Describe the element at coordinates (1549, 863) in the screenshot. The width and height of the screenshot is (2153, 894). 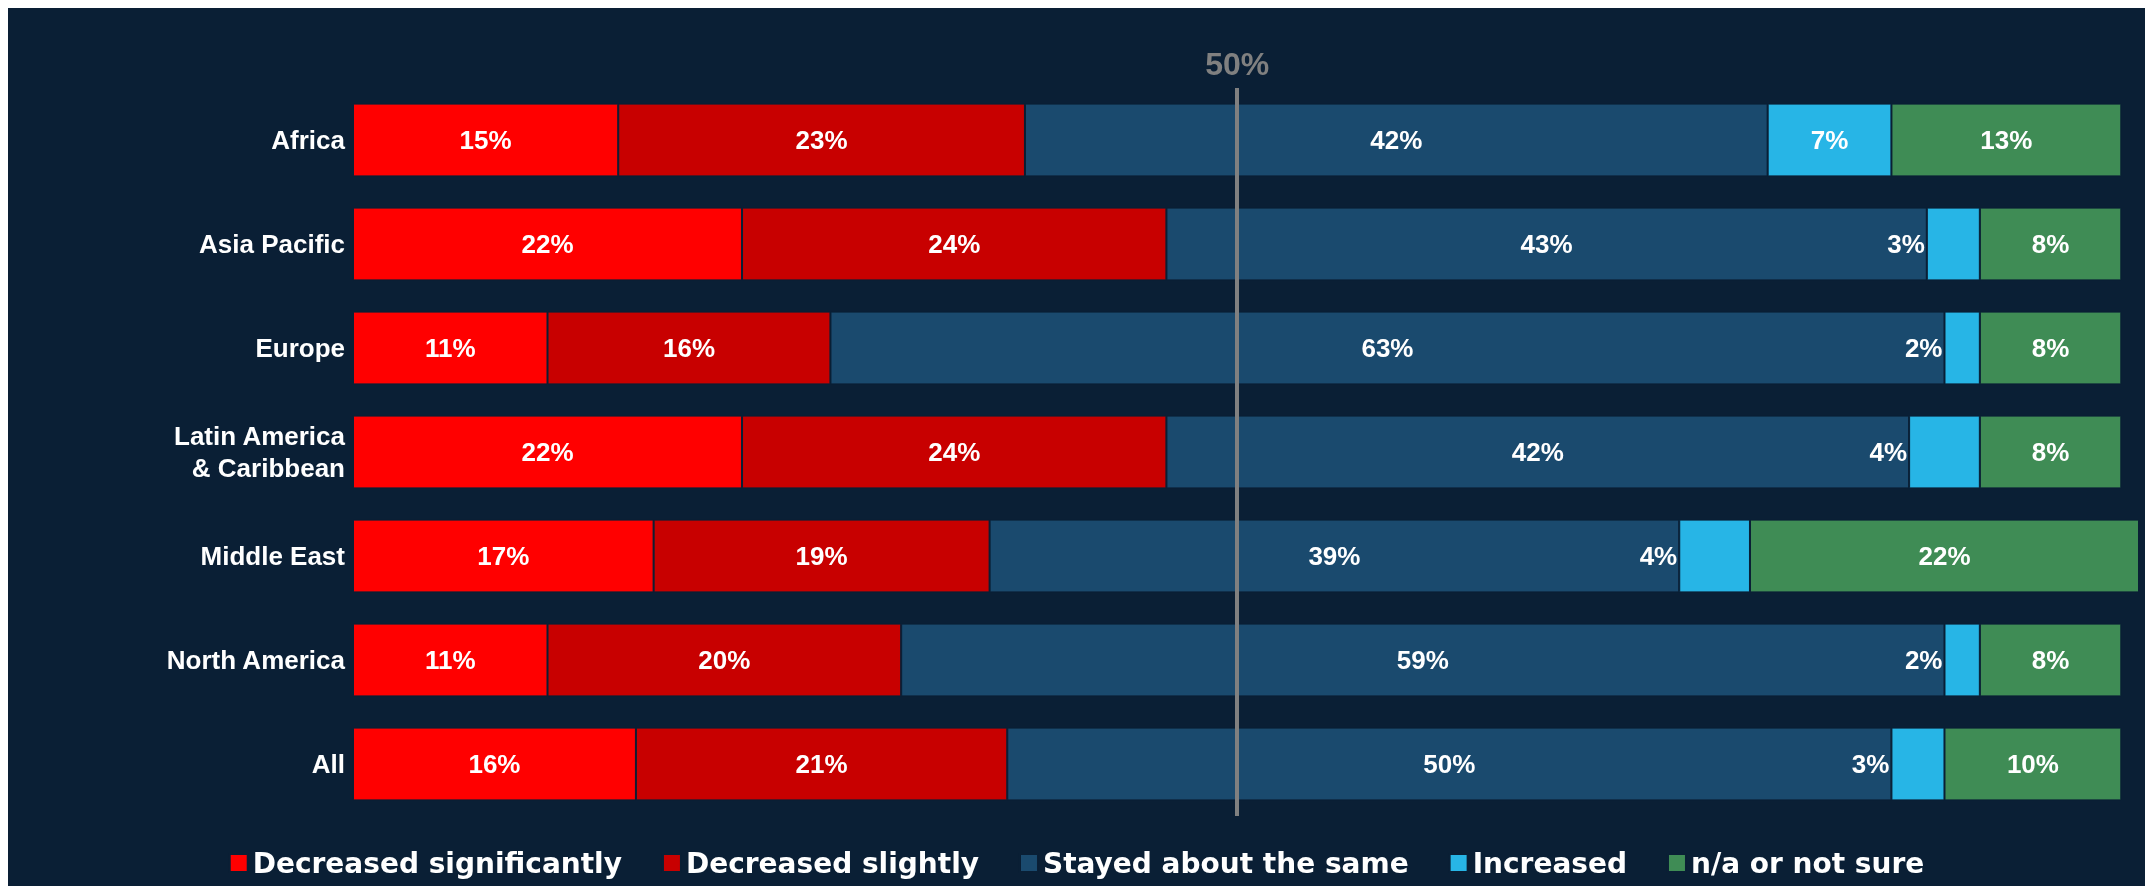
I see `legend-label: Increased` at that location.